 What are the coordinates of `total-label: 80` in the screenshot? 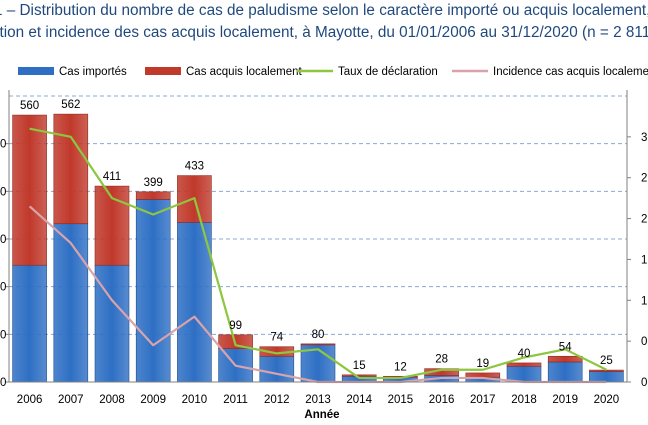 It's located at (318, 335).